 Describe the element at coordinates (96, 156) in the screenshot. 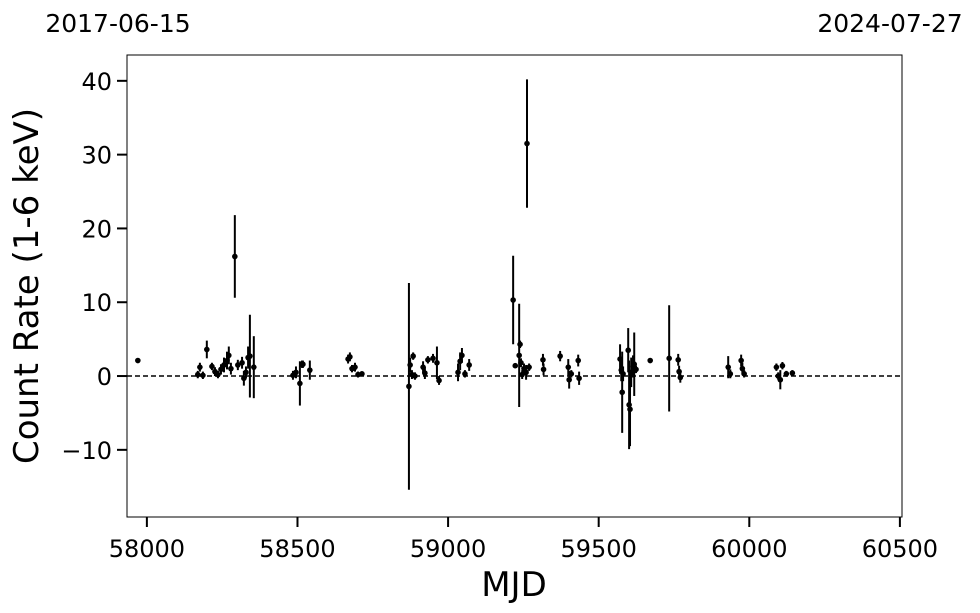

I see `y-tick-label: 30` at that location.